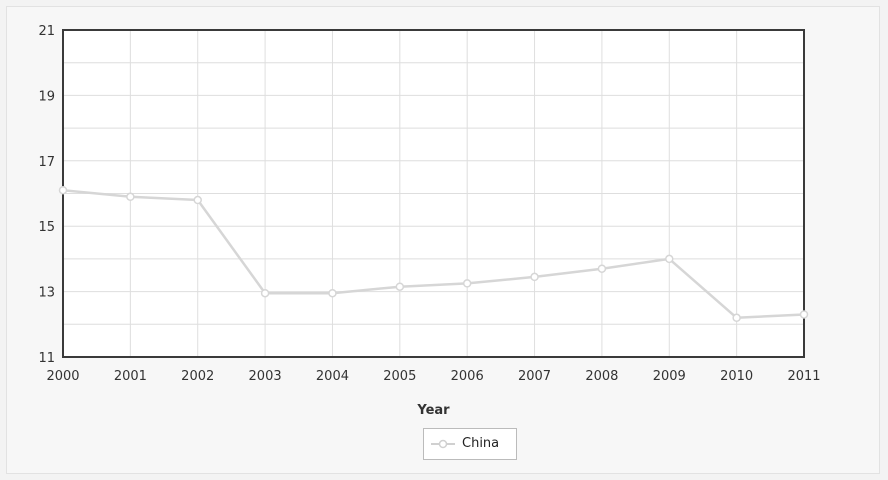 The height and width of the screenshot is (480, 888). What do you see at coordinates (736, 376) in the screenshot?
I see `x-tick-label: 2010` at bounding box center [736, 376].